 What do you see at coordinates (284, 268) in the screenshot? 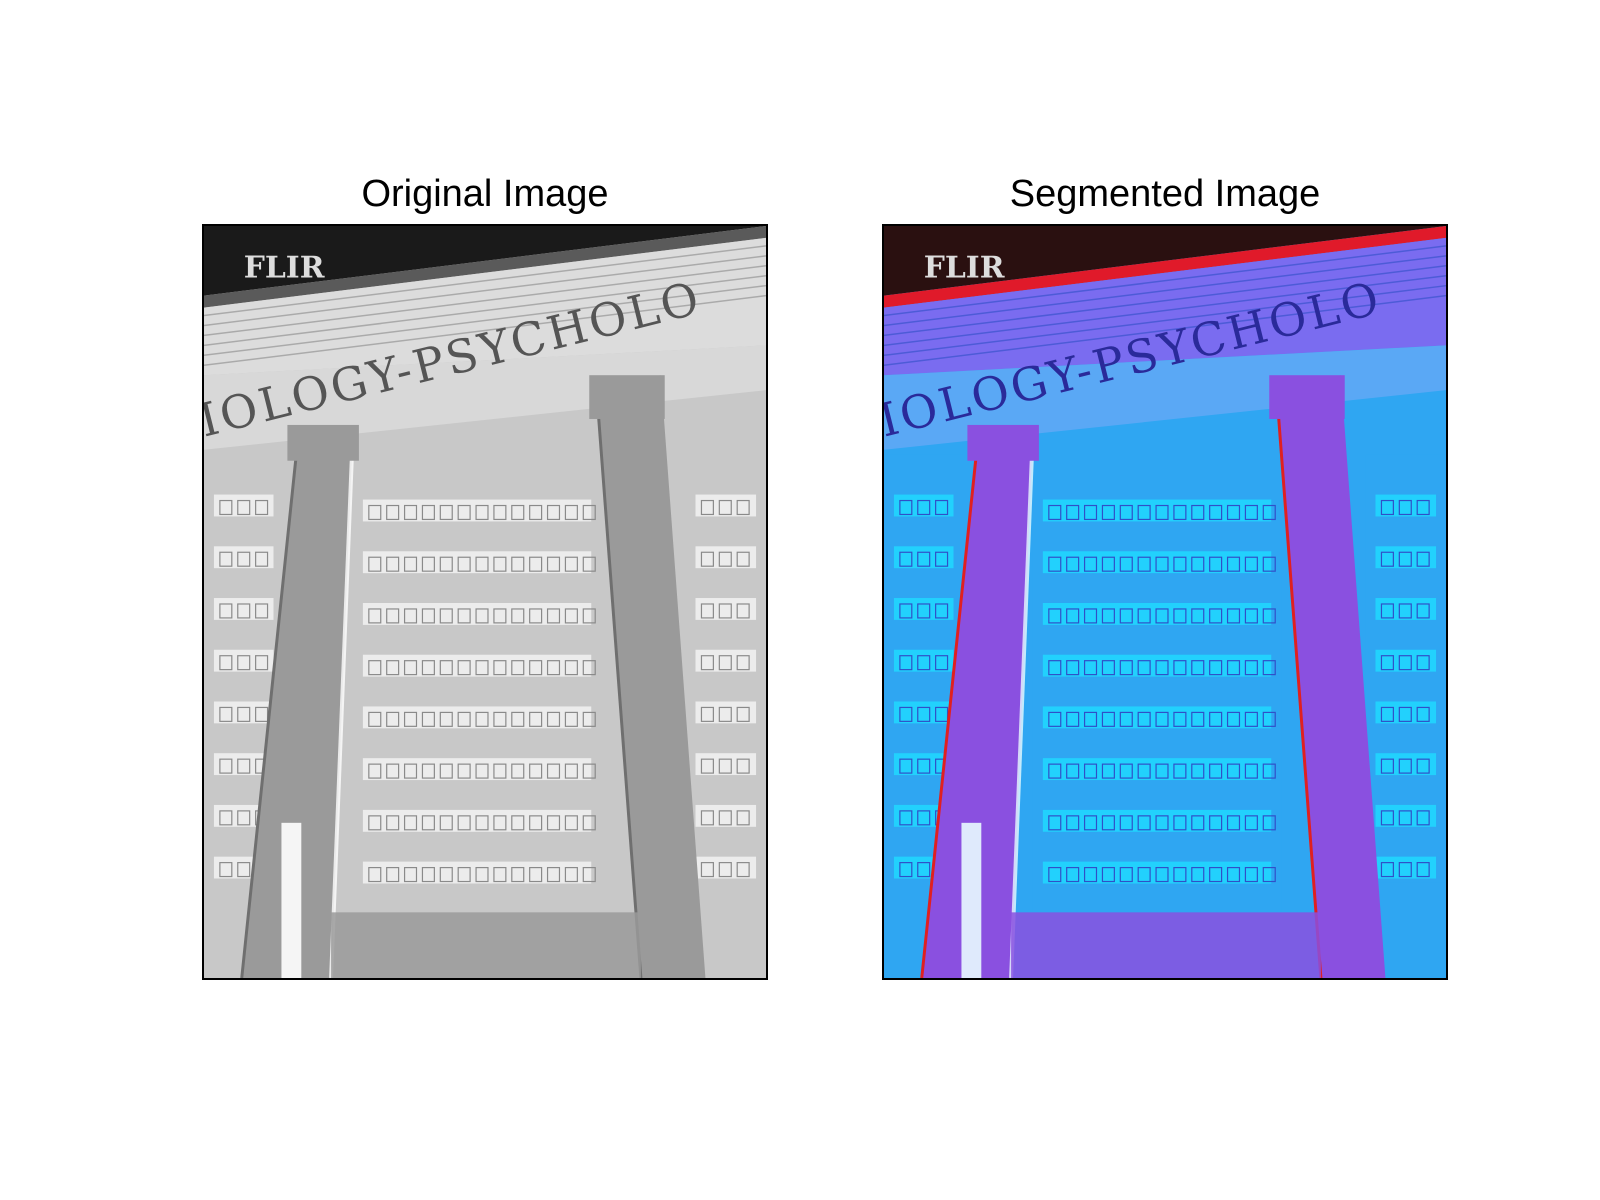
I see `flir-logo: FLIR` at bounding box center [284, 268].